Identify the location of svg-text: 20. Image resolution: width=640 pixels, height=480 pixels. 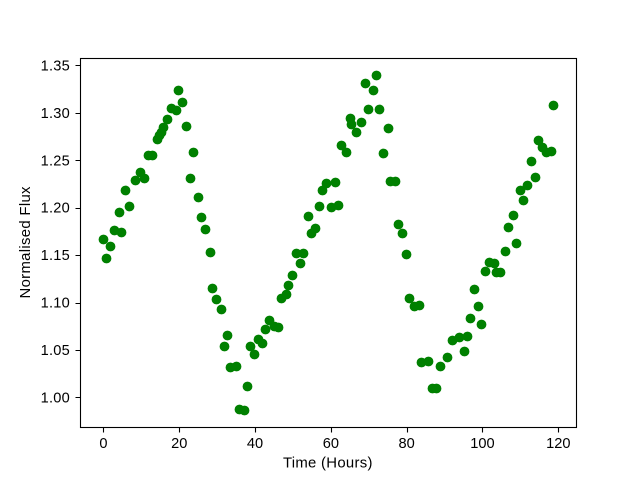
(179, 444).